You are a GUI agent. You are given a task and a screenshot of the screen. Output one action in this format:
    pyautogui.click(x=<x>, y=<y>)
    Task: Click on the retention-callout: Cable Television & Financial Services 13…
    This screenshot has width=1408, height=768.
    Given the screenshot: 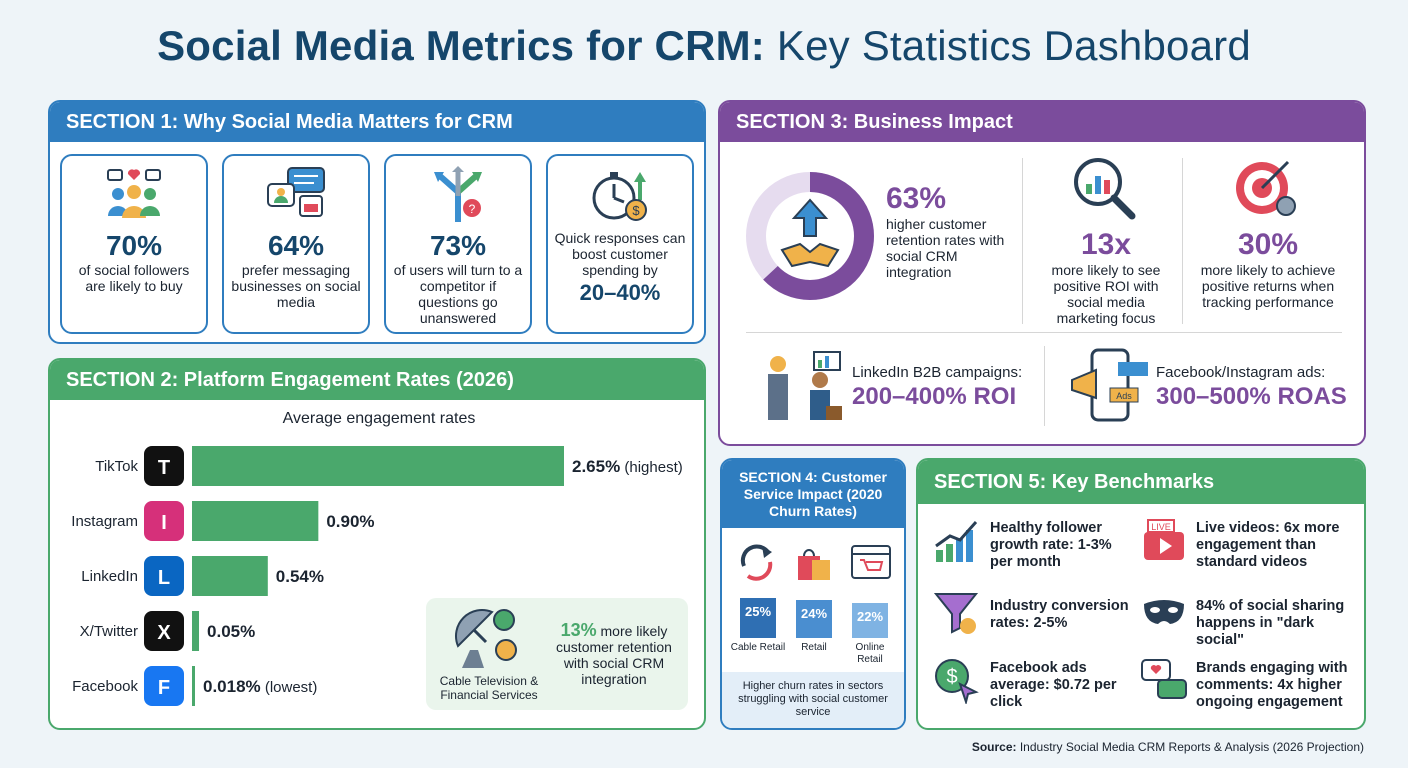 What is the action you would take?
    pyautogui.click(x=557, y=654)
    